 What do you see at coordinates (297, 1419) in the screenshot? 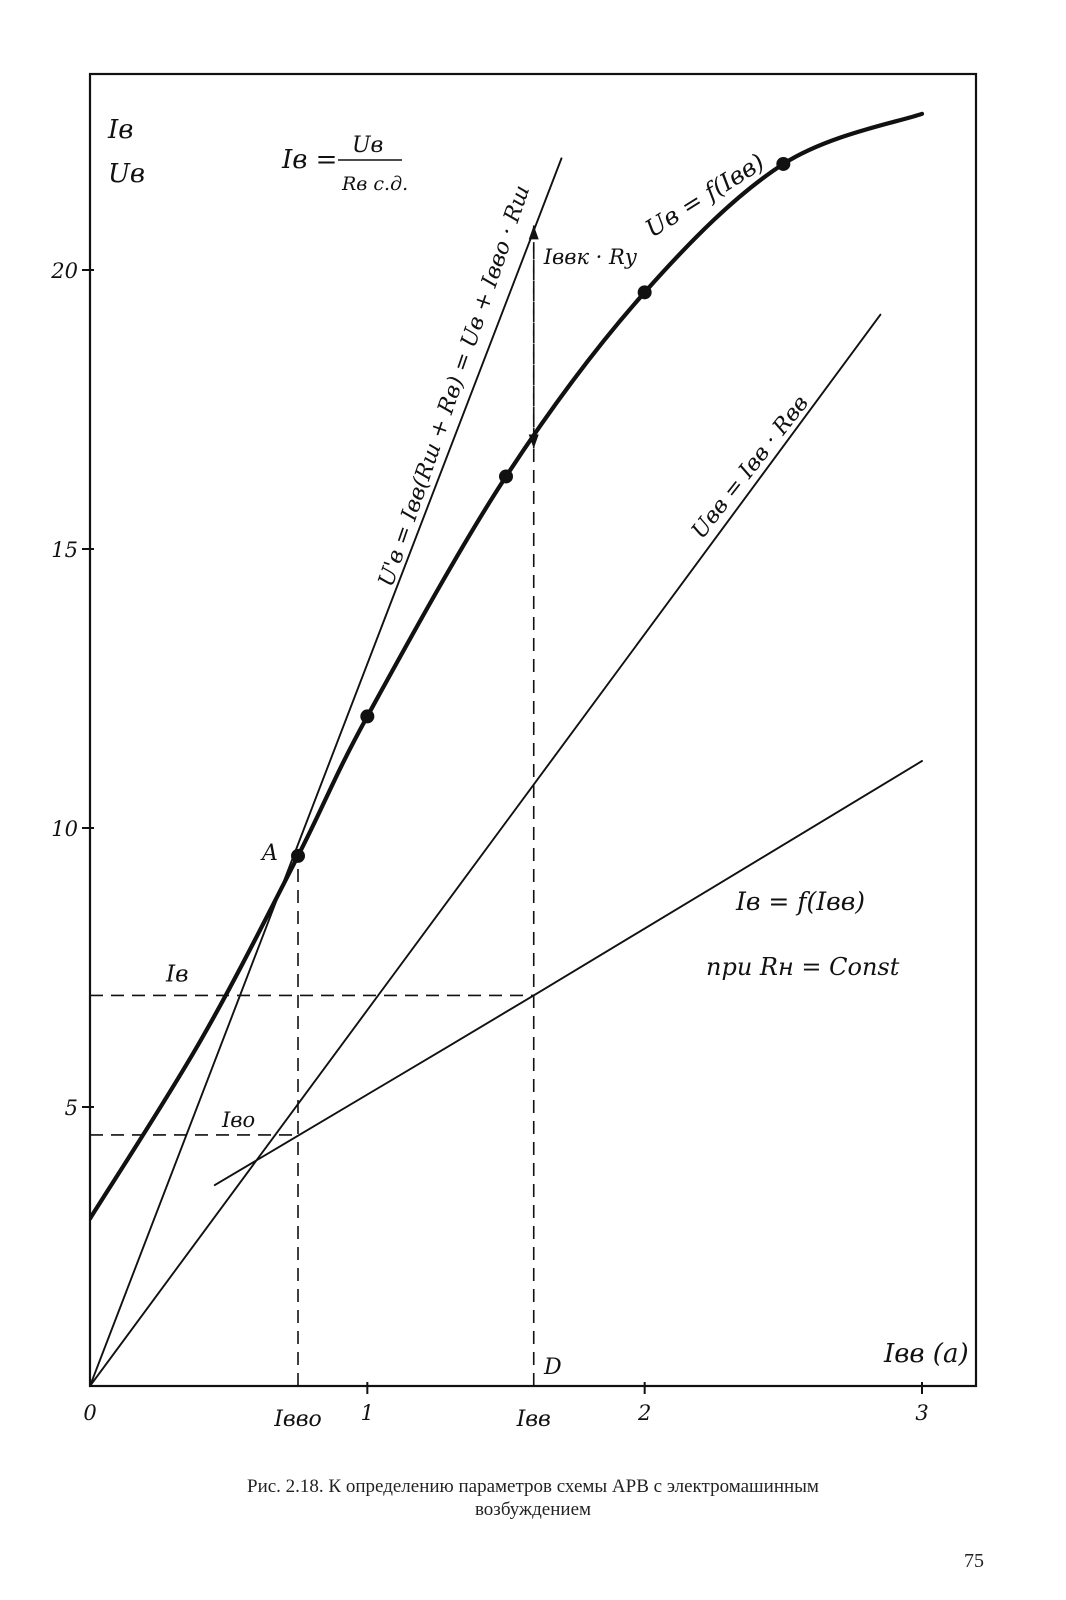
I see `x-special-tick-label-1: Iвво` at bounding box center [297, 1419].